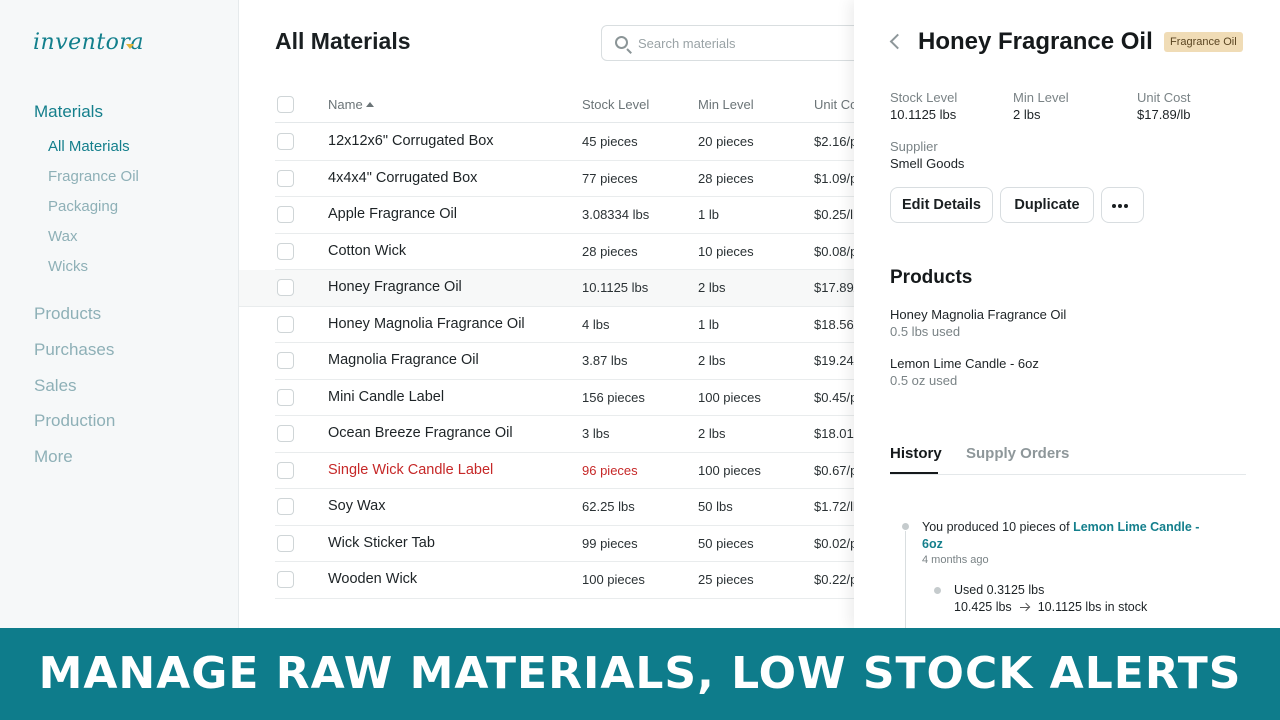 Image resolution: width=1280 pixels, height=720 pixels. Describe the element at coordinates (836, 543) in the screenshot. I see `unit-cost: $0.02/p` at that location.